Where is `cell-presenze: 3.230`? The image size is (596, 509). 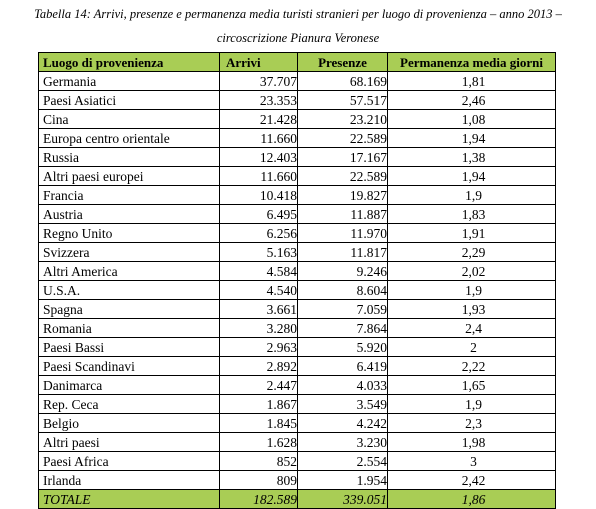 cell-presenze: 3.230 is located at coordinates (342, 442).